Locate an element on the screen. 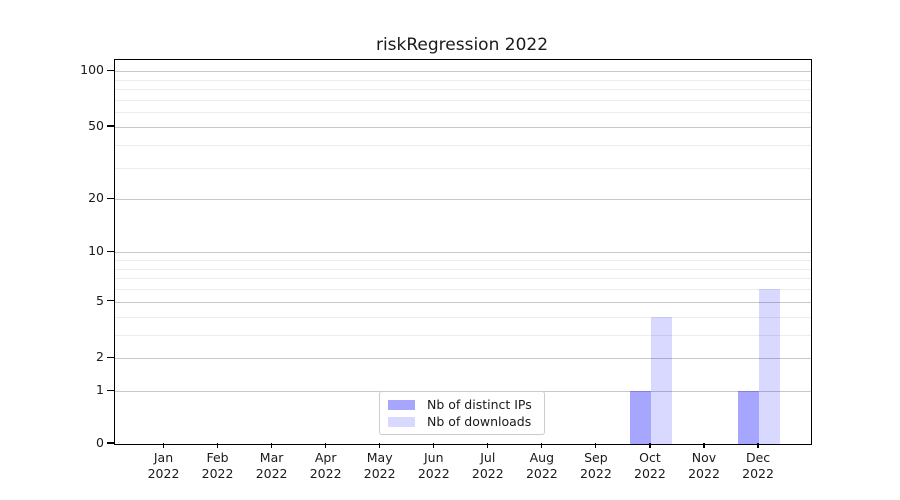 This screenshot has width=900, height=500. legend-item-downloads: Nb of downloads is located at coordinates (462, 421).